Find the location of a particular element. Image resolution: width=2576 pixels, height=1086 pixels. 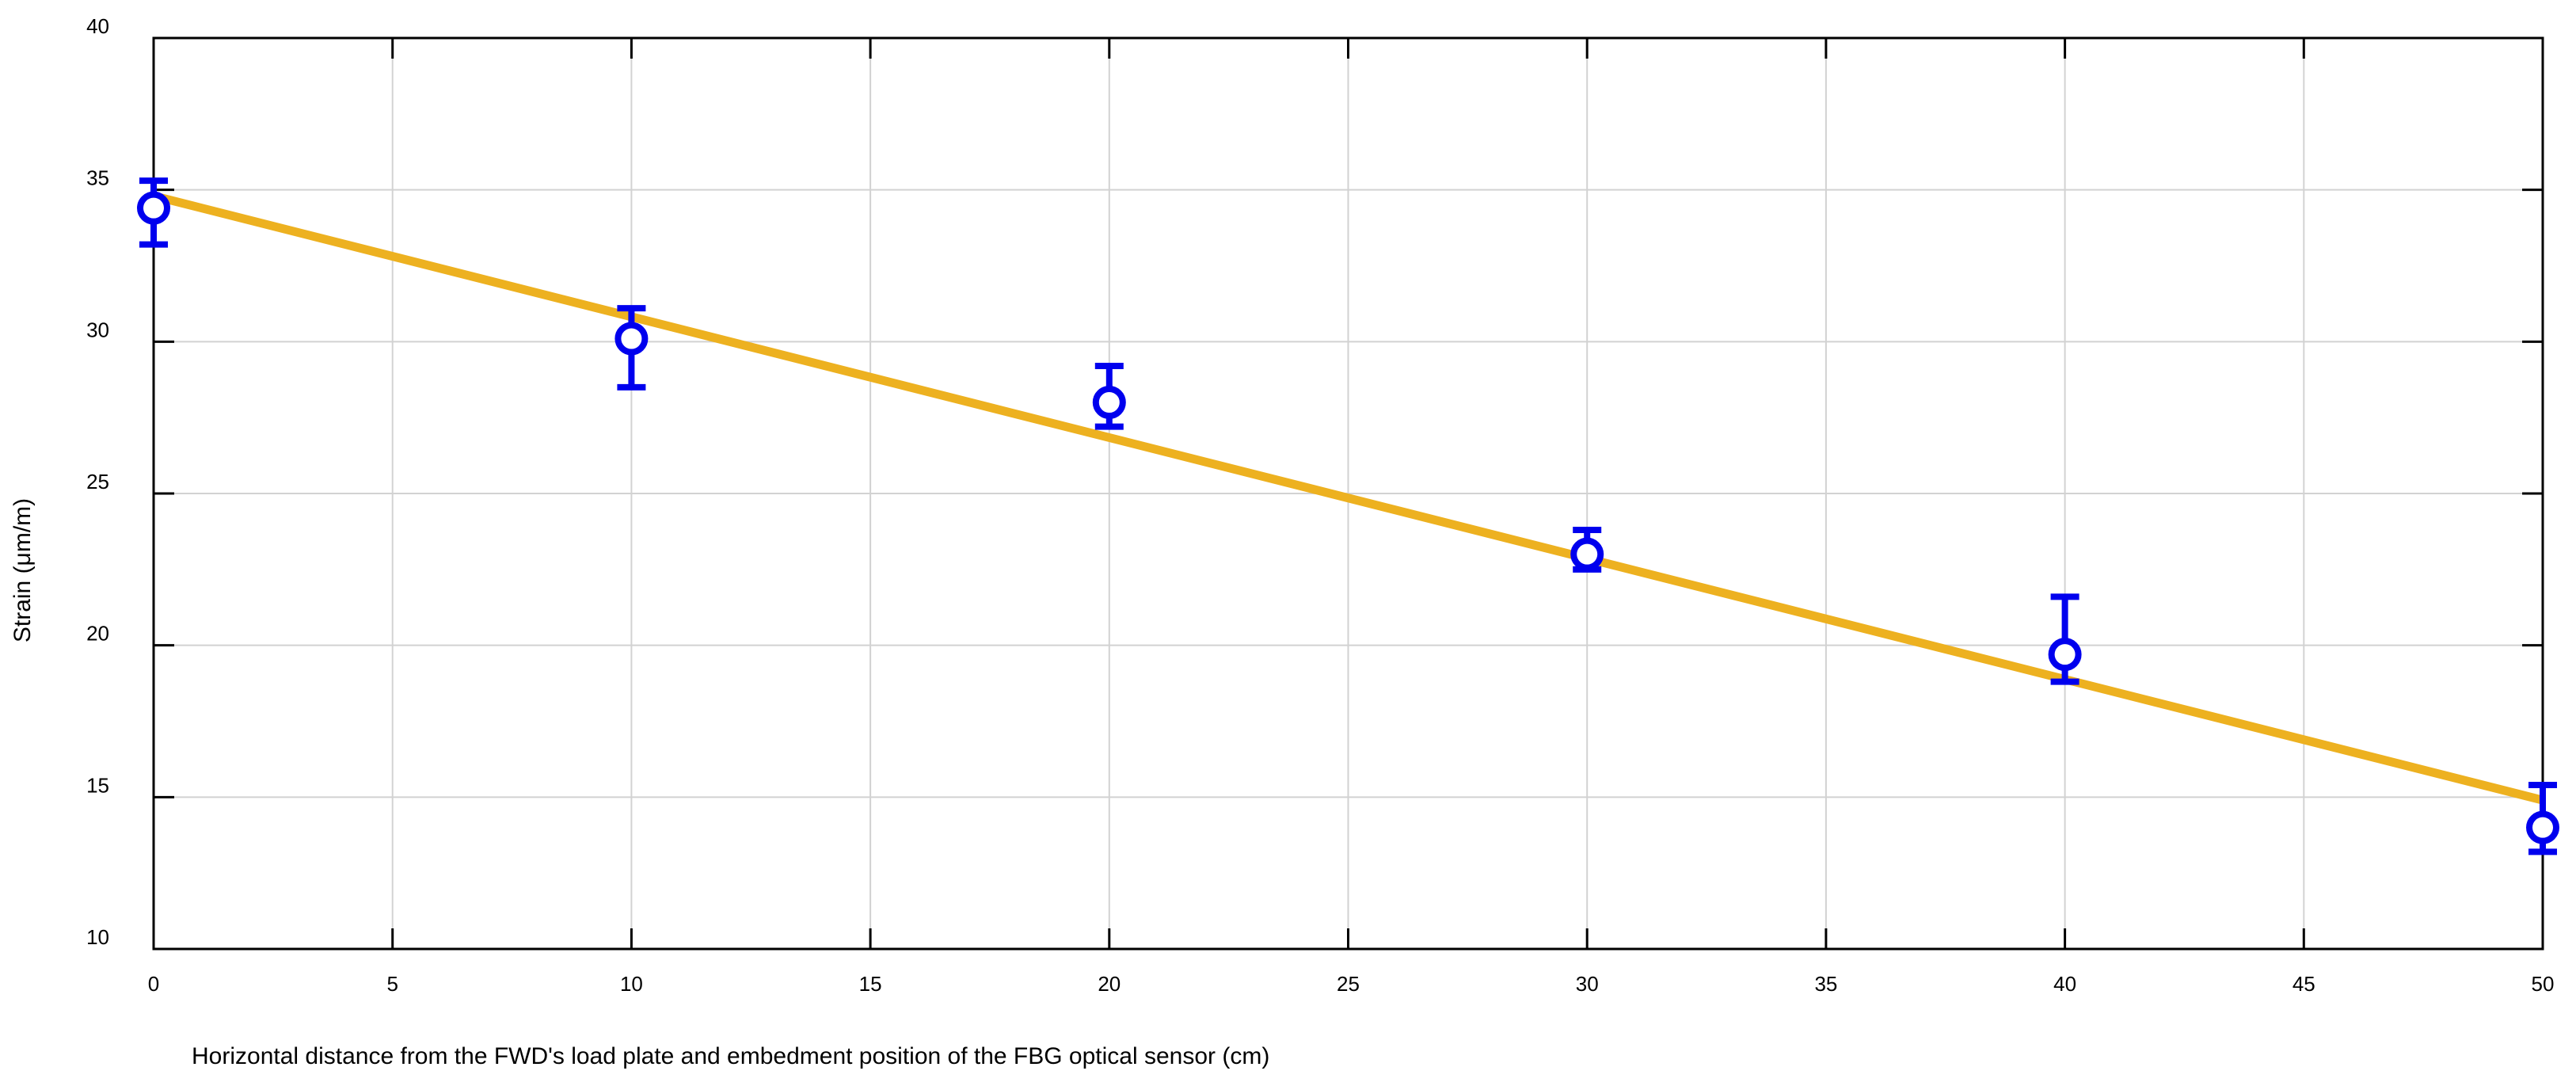

y-tick-label: 10 is located at coordinates (97, 937).